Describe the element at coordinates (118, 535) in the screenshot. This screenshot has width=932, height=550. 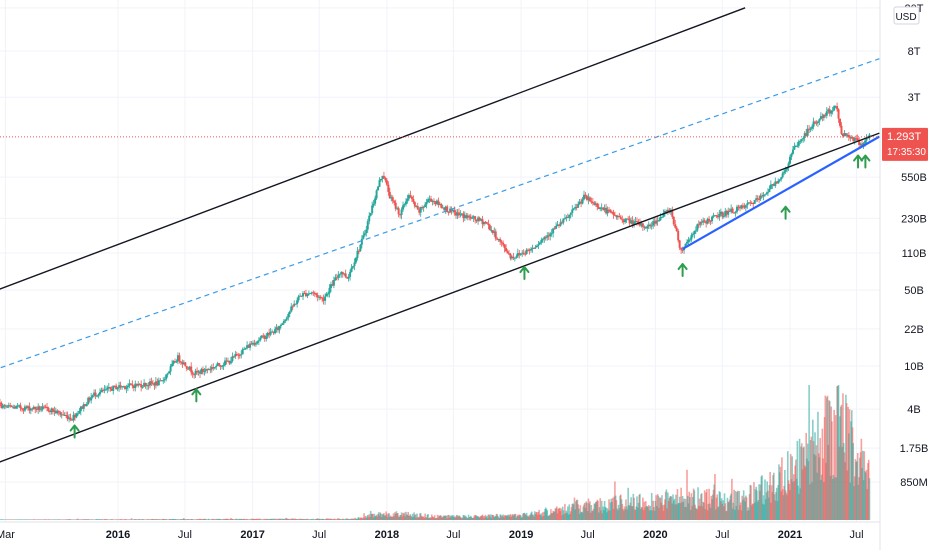
I see `x-tick-label: 2016` at that location.